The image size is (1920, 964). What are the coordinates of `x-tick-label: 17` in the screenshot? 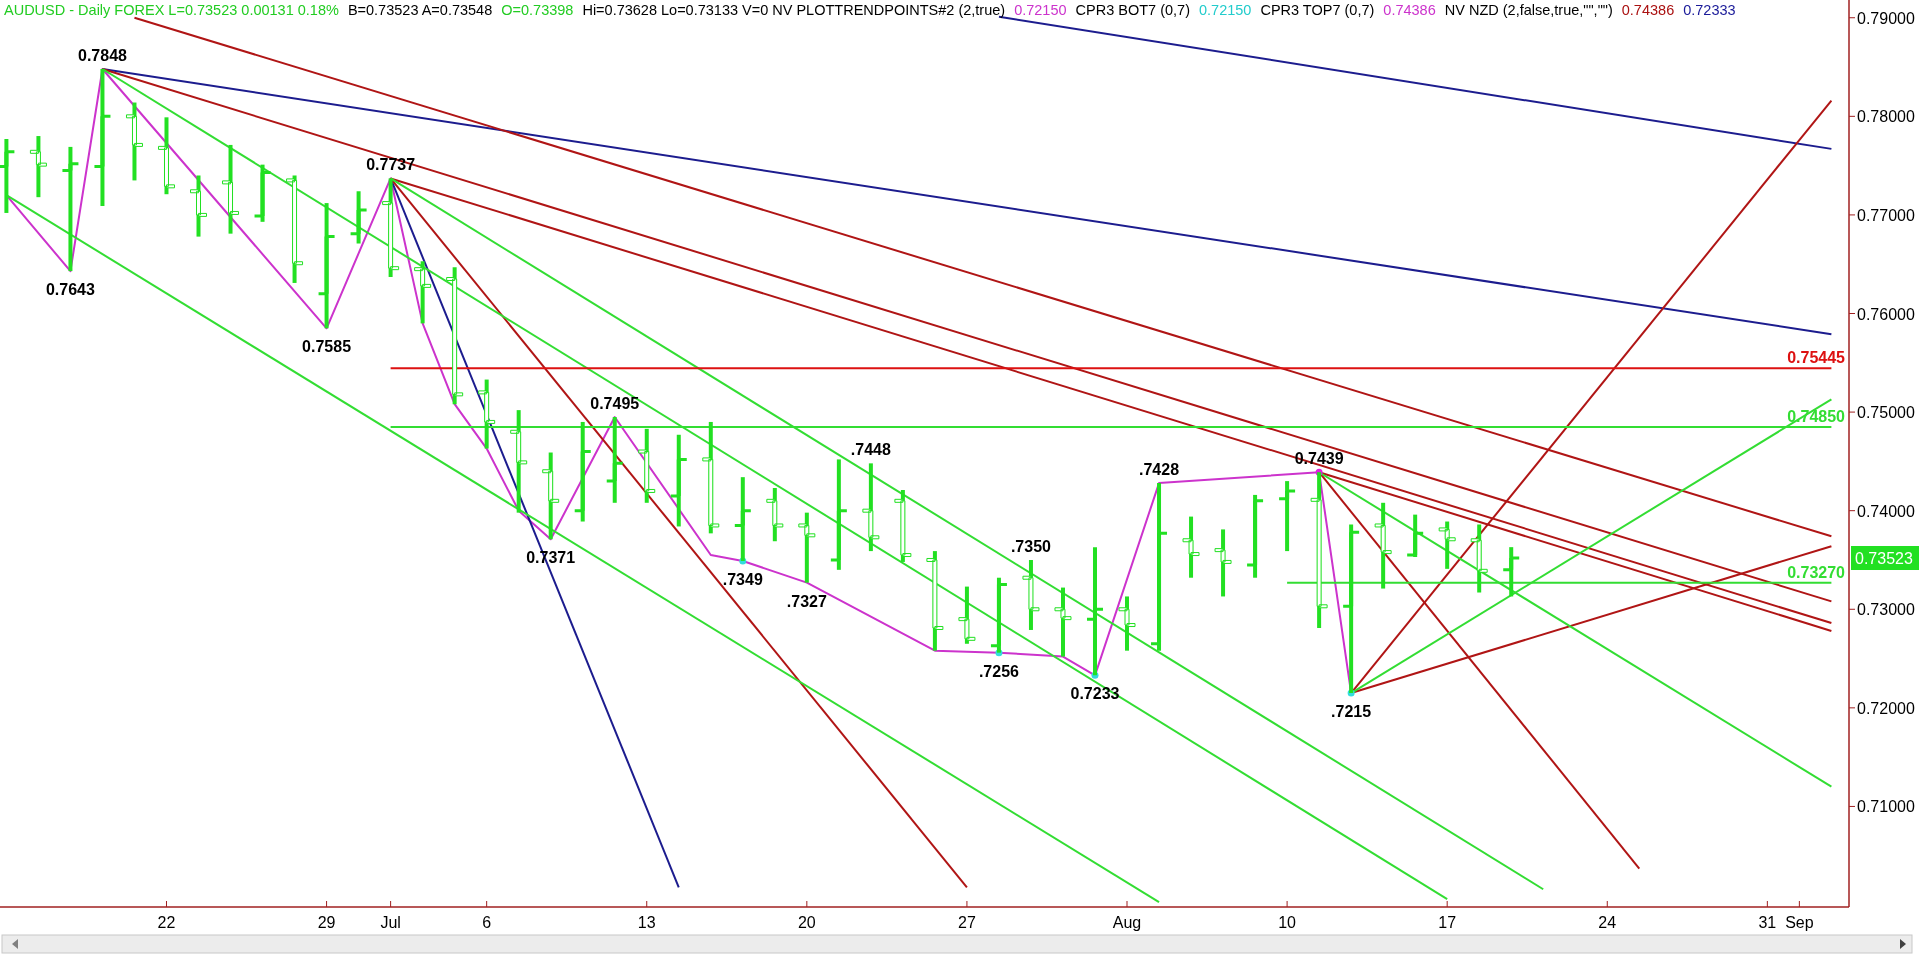 It's located at (1447, 922).